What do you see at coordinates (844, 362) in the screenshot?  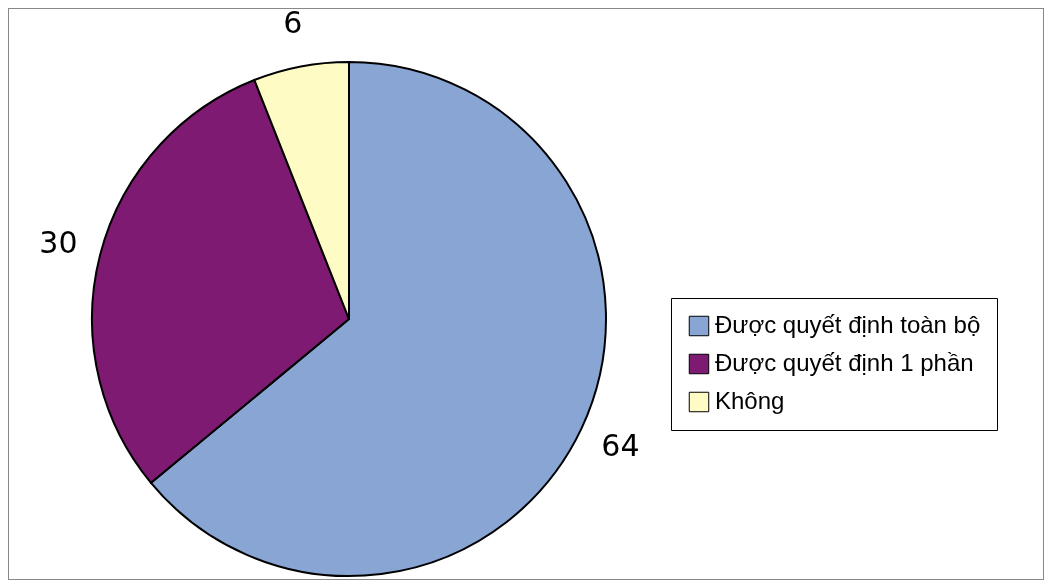 I see `legend-label: Được quyết định 1 phần` at bounding box center [844, 362].